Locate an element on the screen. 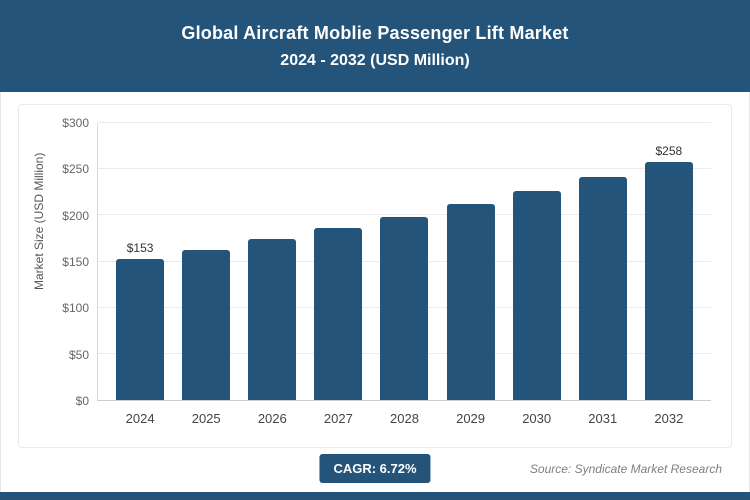  x-axis-tick-label: 2031 is located at coordinates (603, 418).